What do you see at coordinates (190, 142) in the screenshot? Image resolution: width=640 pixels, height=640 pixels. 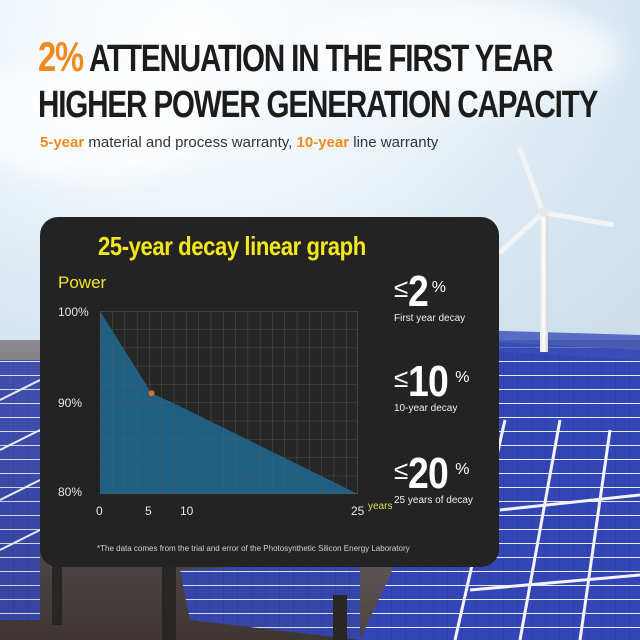 I see `warranty-material-text: material and process warranty,` at bounding box center [190, 142].